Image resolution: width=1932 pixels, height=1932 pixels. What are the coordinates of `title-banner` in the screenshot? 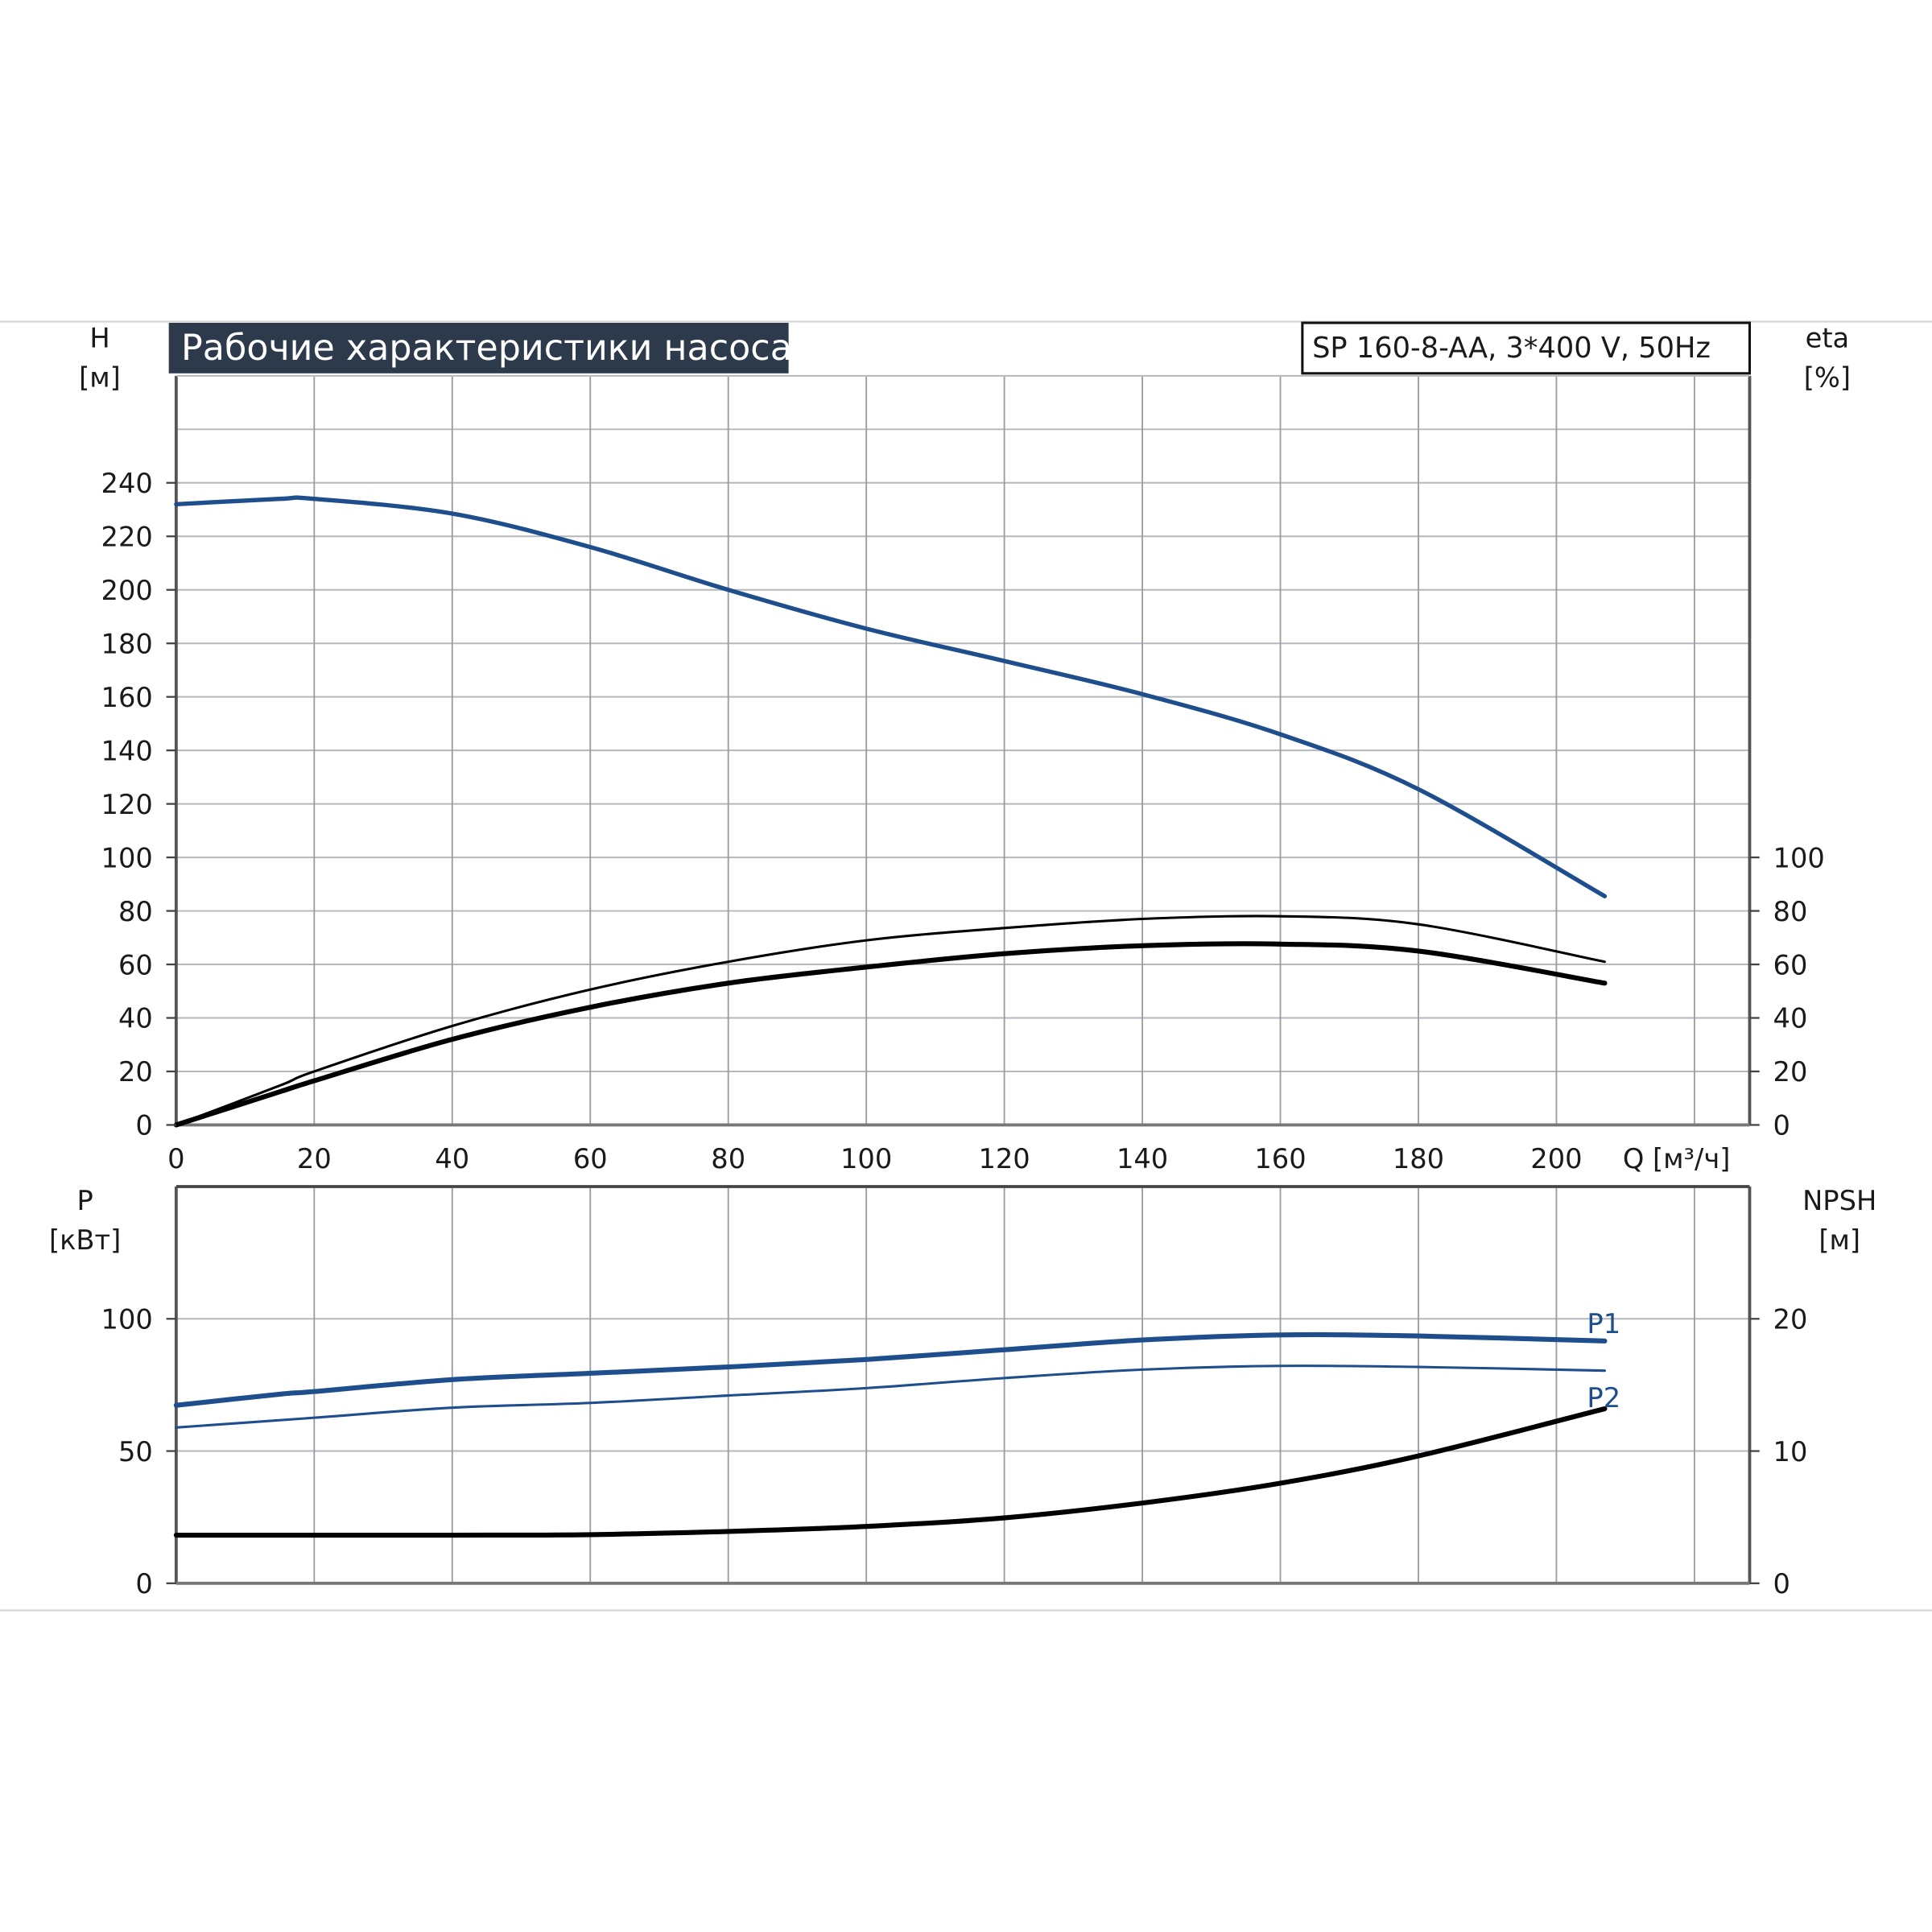 It's located at (478, 348).